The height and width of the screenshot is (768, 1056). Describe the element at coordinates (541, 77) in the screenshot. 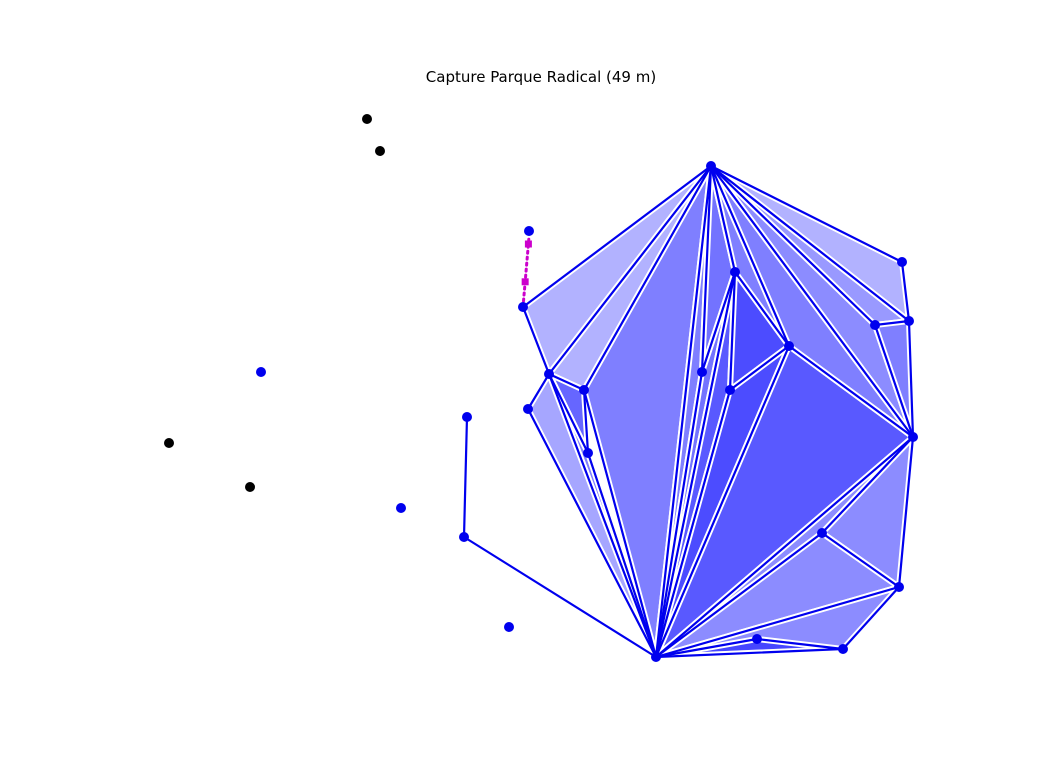

I see `page-title: Capture Parque Radical (49 m)` at that location.